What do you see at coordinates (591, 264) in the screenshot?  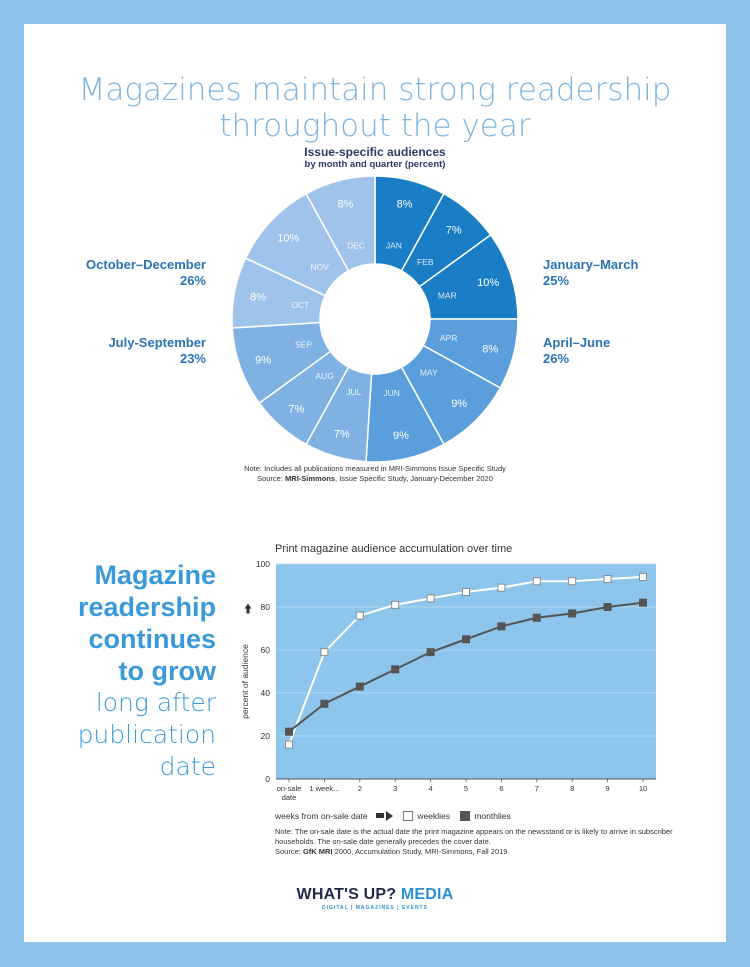 I see `quarter-name: January–March` at bounding box center [591, 264].